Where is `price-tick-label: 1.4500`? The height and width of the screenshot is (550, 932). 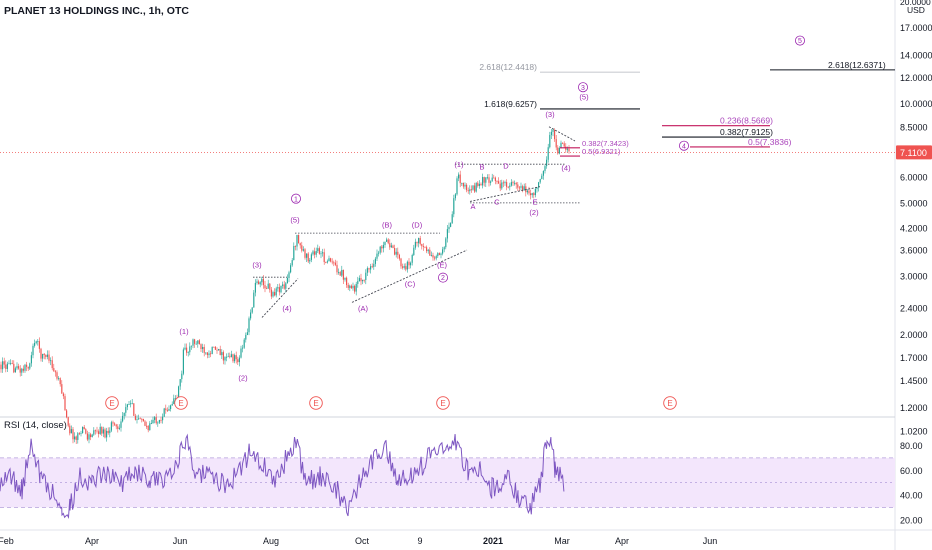 price-tick-label: 1.4500 is located at coordinates (914, 381).